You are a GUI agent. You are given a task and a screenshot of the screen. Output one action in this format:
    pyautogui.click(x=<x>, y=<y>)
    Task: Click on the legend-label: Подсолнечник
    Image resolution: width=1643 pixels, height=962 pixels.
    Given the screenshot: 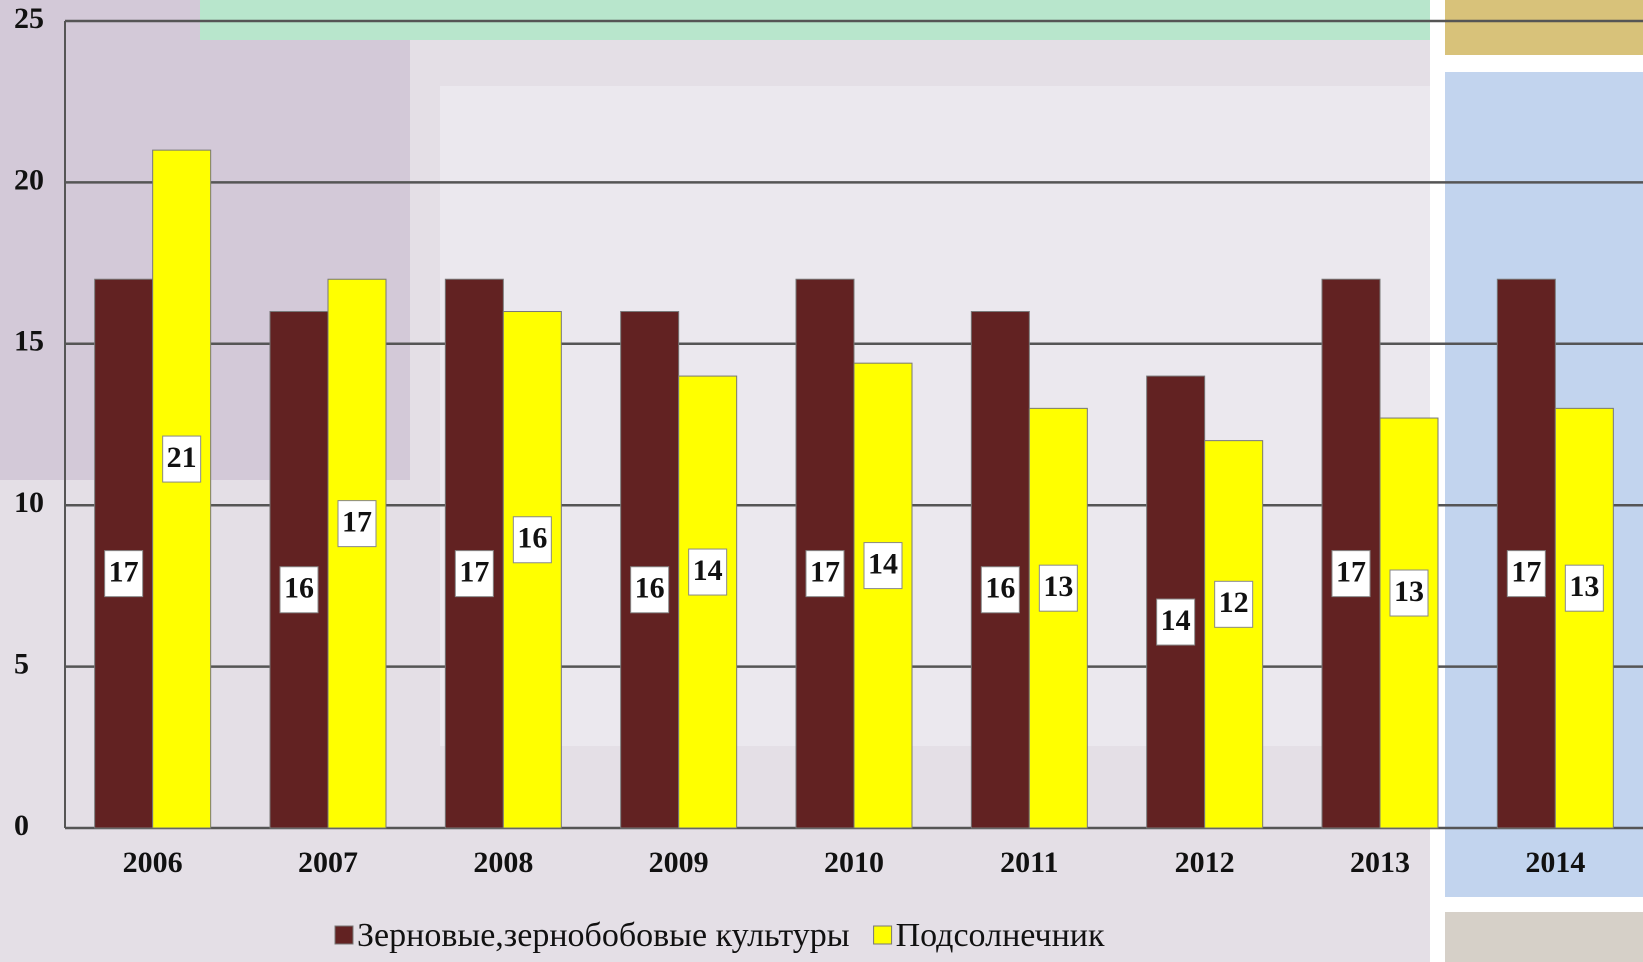 What is the action you would take?
    pyautogui.click(x=1000, y=935)
    